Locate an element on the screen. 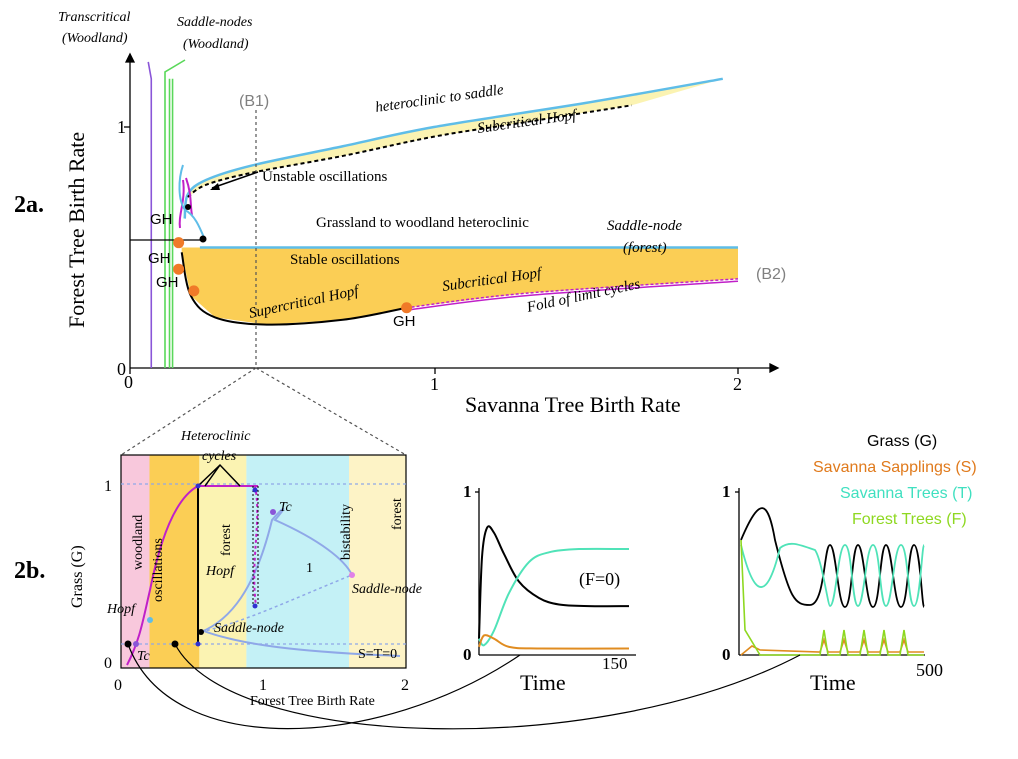 Image resolution: width=1018 pixels, height=759 pixels. hopf-label-lower: Hopf is located at coordinates (121, 609).